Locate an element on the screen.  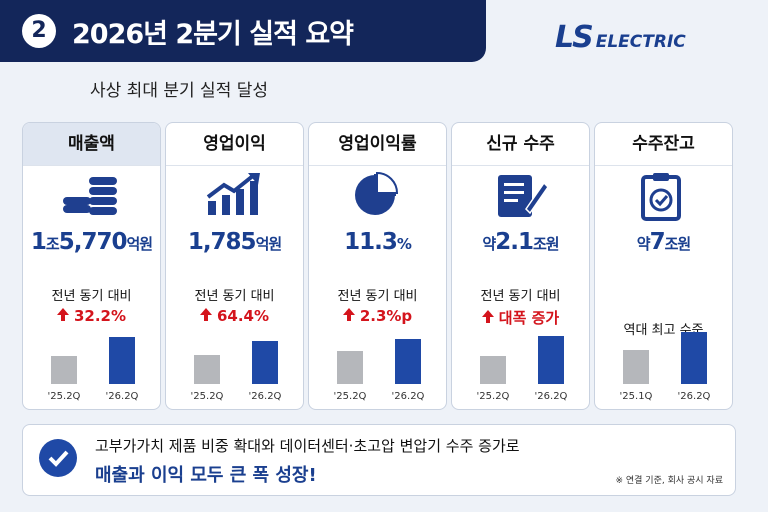
header-bar: 2 2026년 2분기 실적 요약 is located at coordinates (243, 31).